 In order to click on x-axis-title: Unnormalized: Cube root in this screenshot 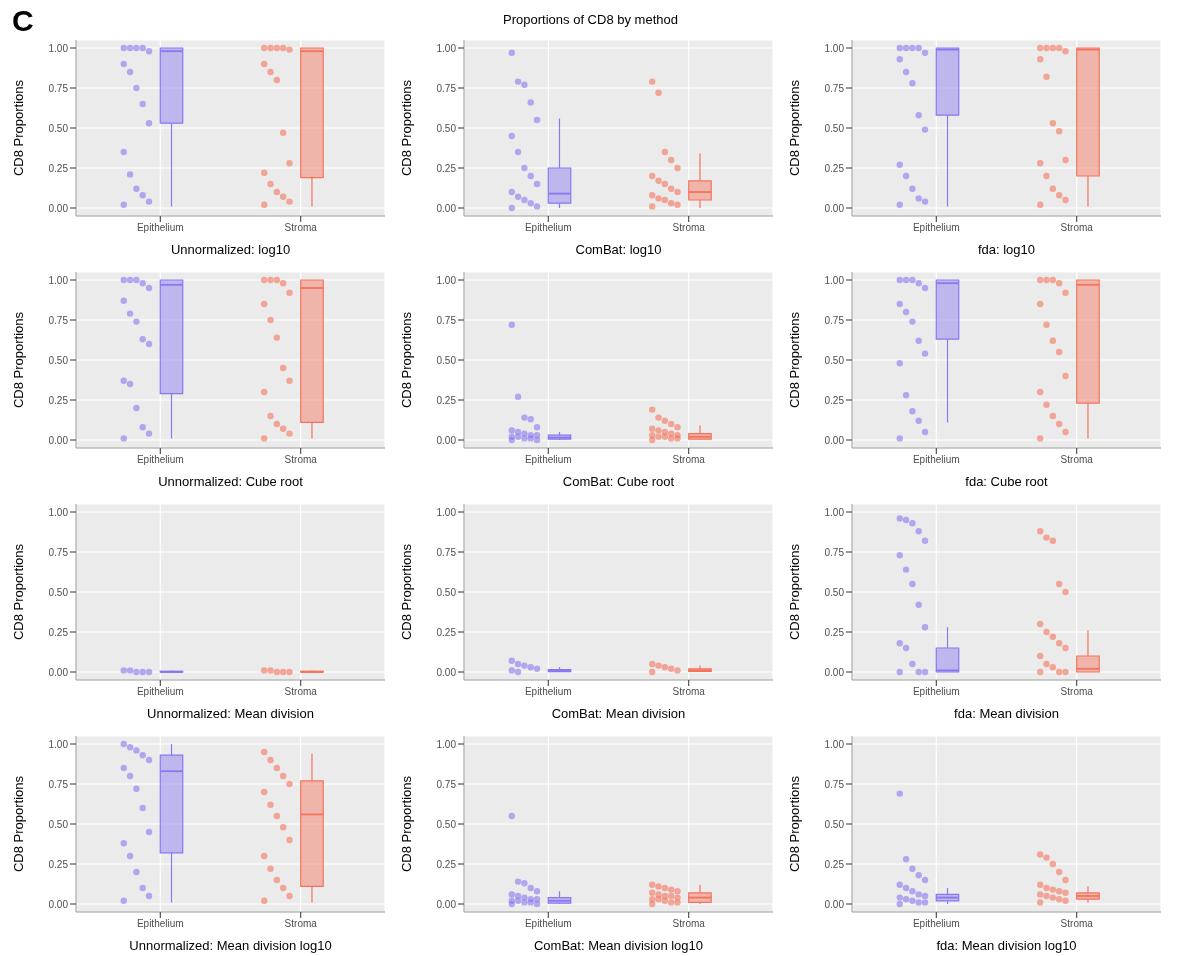, I will do `click(231, 481)`.